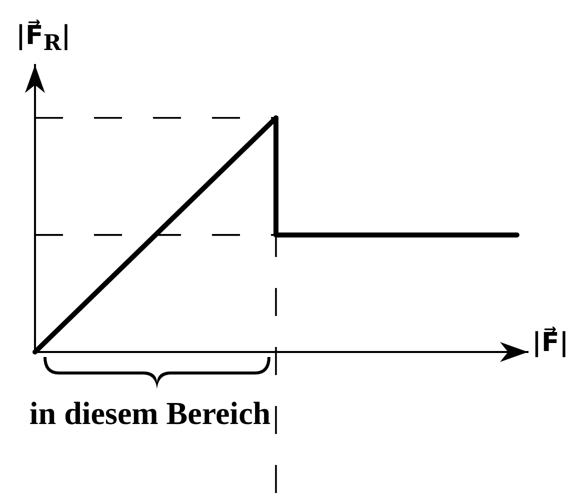 This screenshot has height=501, width=571. What do you see at coordinates (43, 38) in the screenshot?
I see `y-axis-title: |F⃗$_{R}$|` at bounding box center [43, 38].